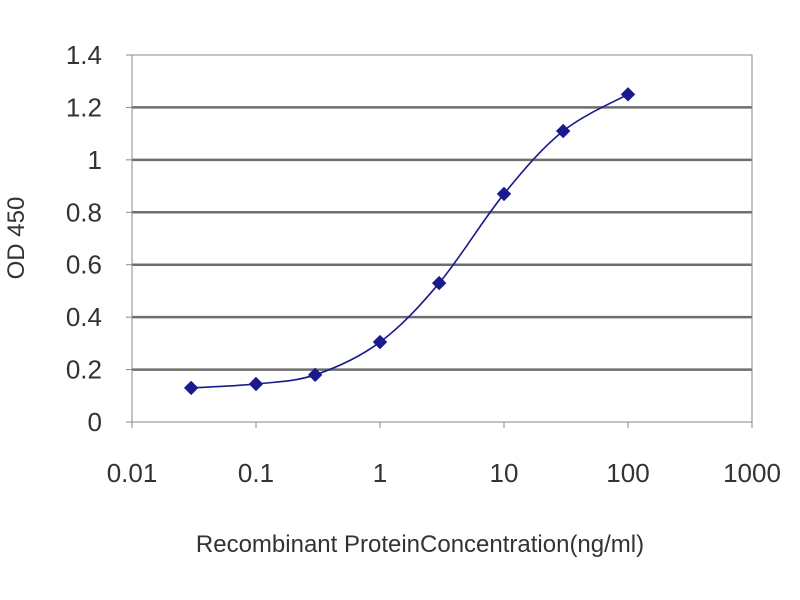  Describe the element at coordinates (84, 317) in the screenshot. I see `y-tick-label: 0.4` at that location.